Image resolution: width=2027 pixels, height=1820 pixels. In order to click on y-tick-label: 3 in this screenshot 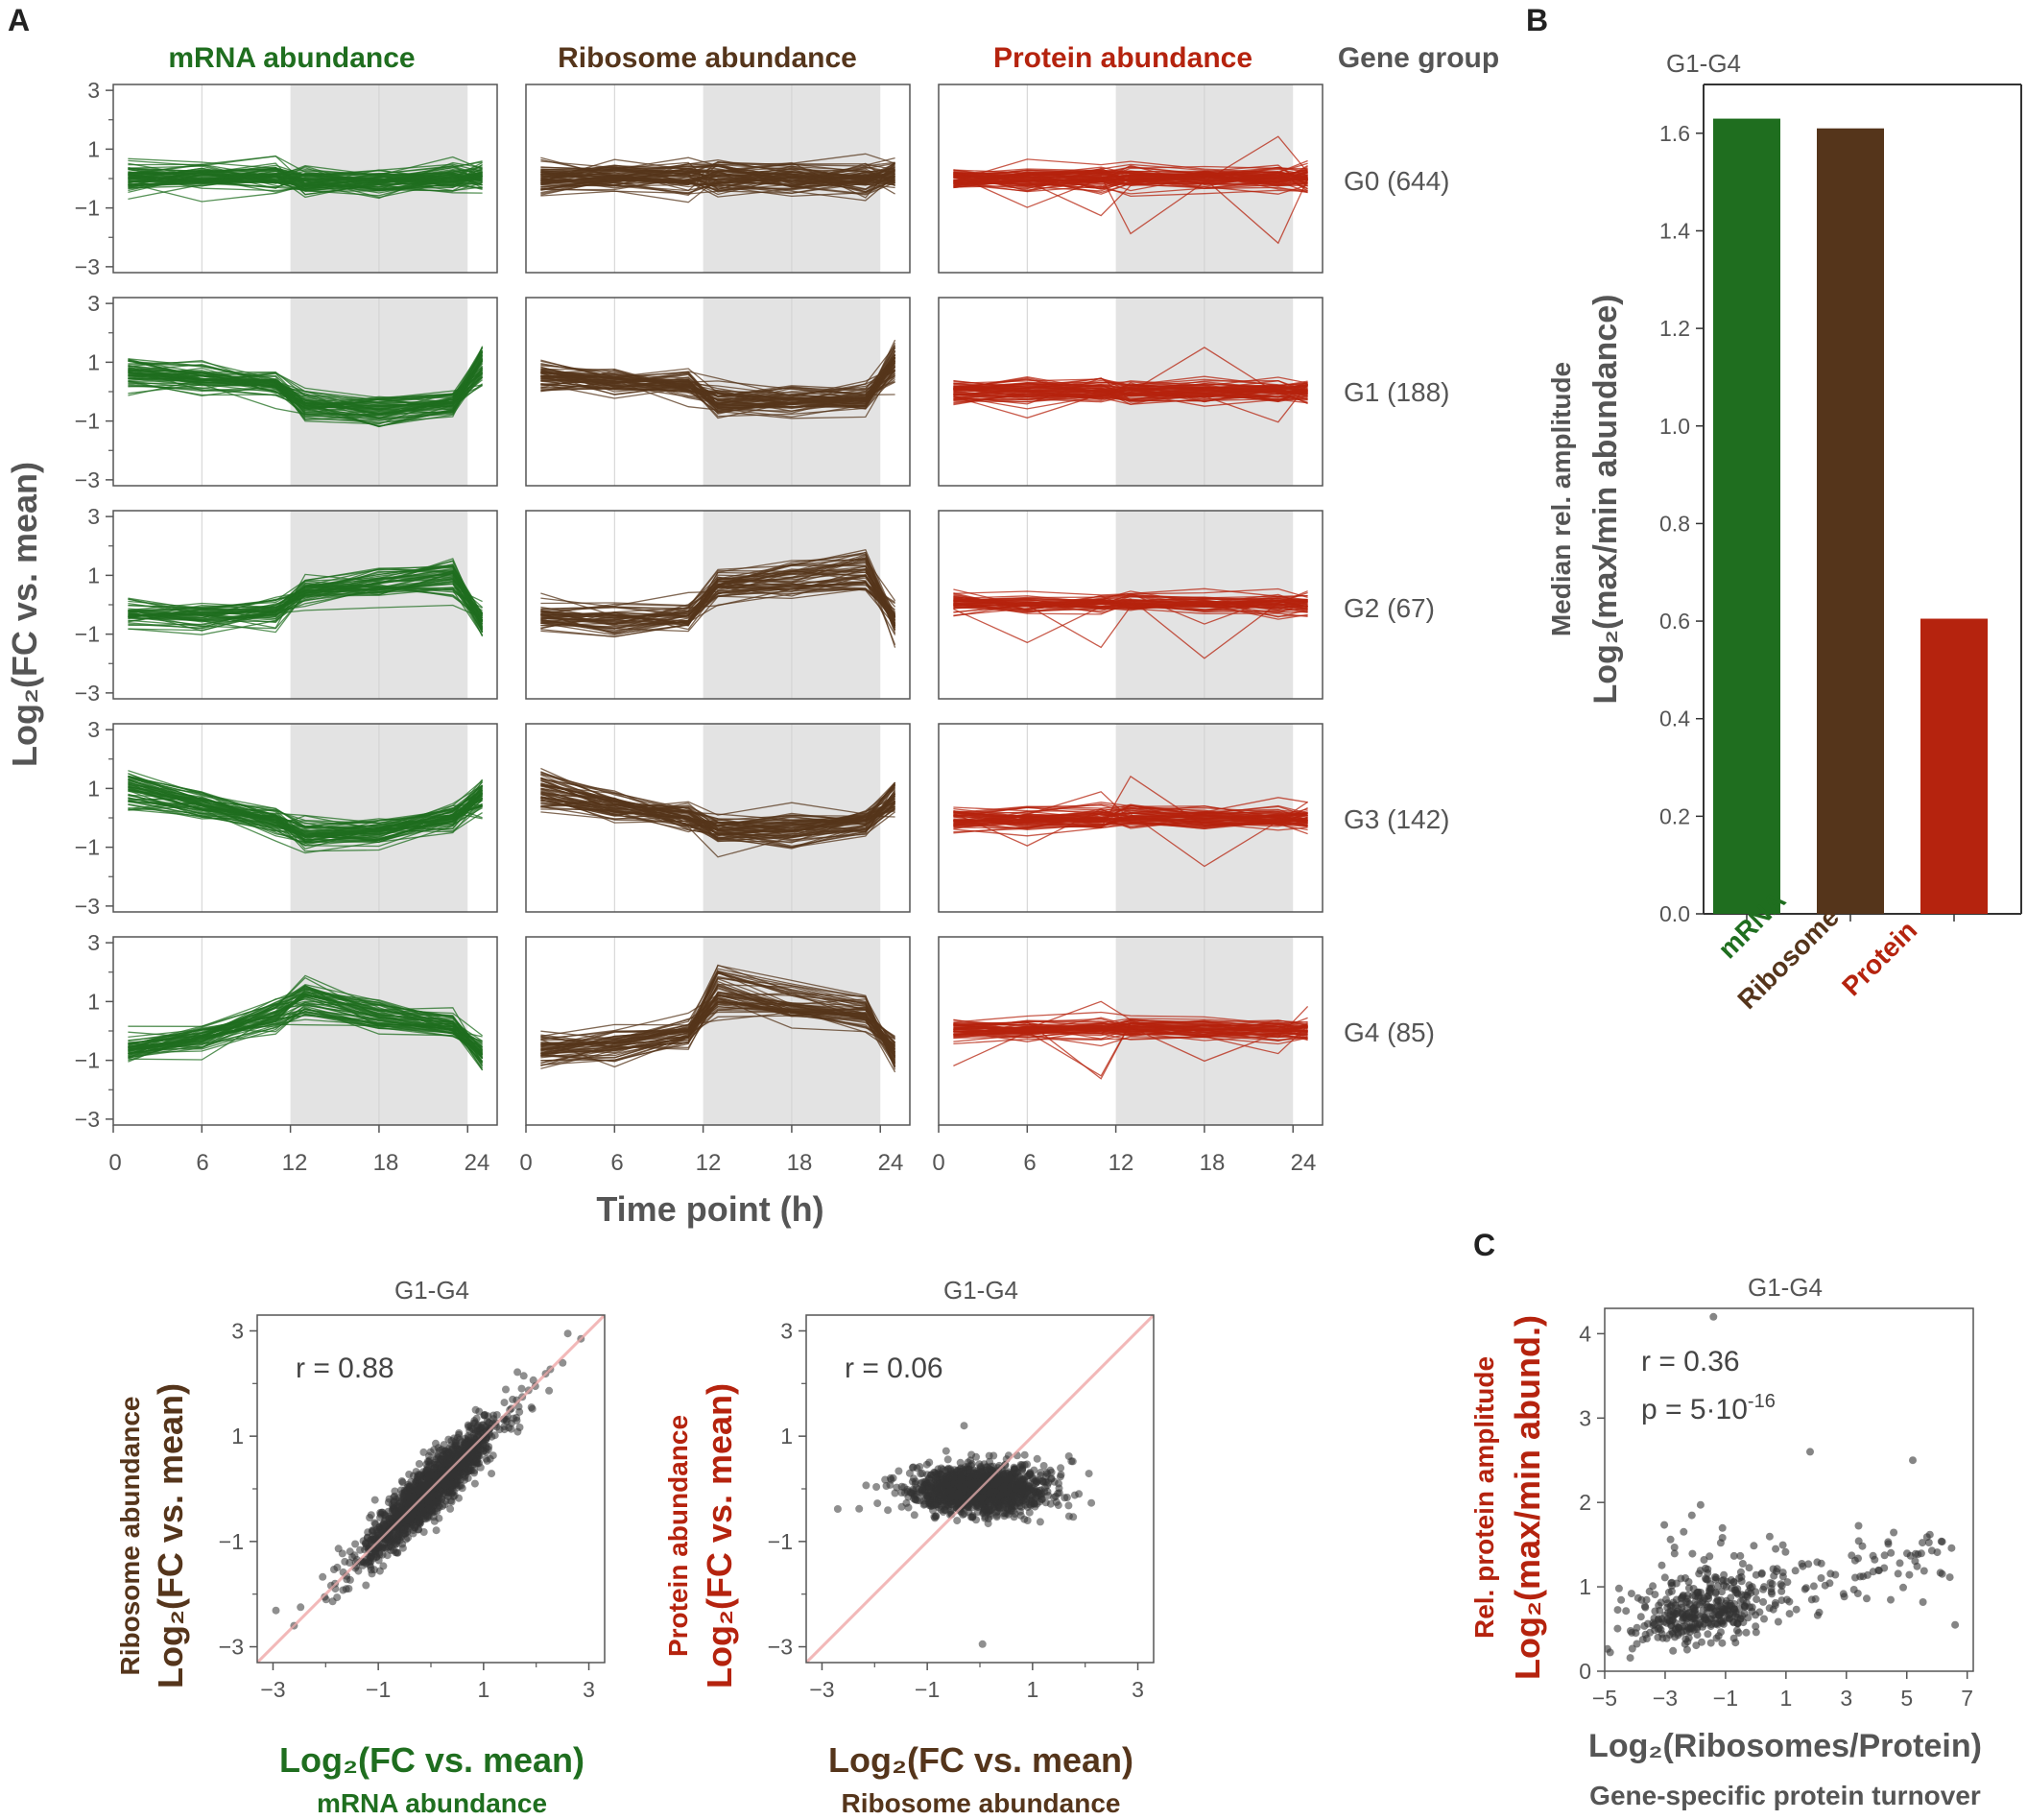, I will do `click(1585, 1418)`.